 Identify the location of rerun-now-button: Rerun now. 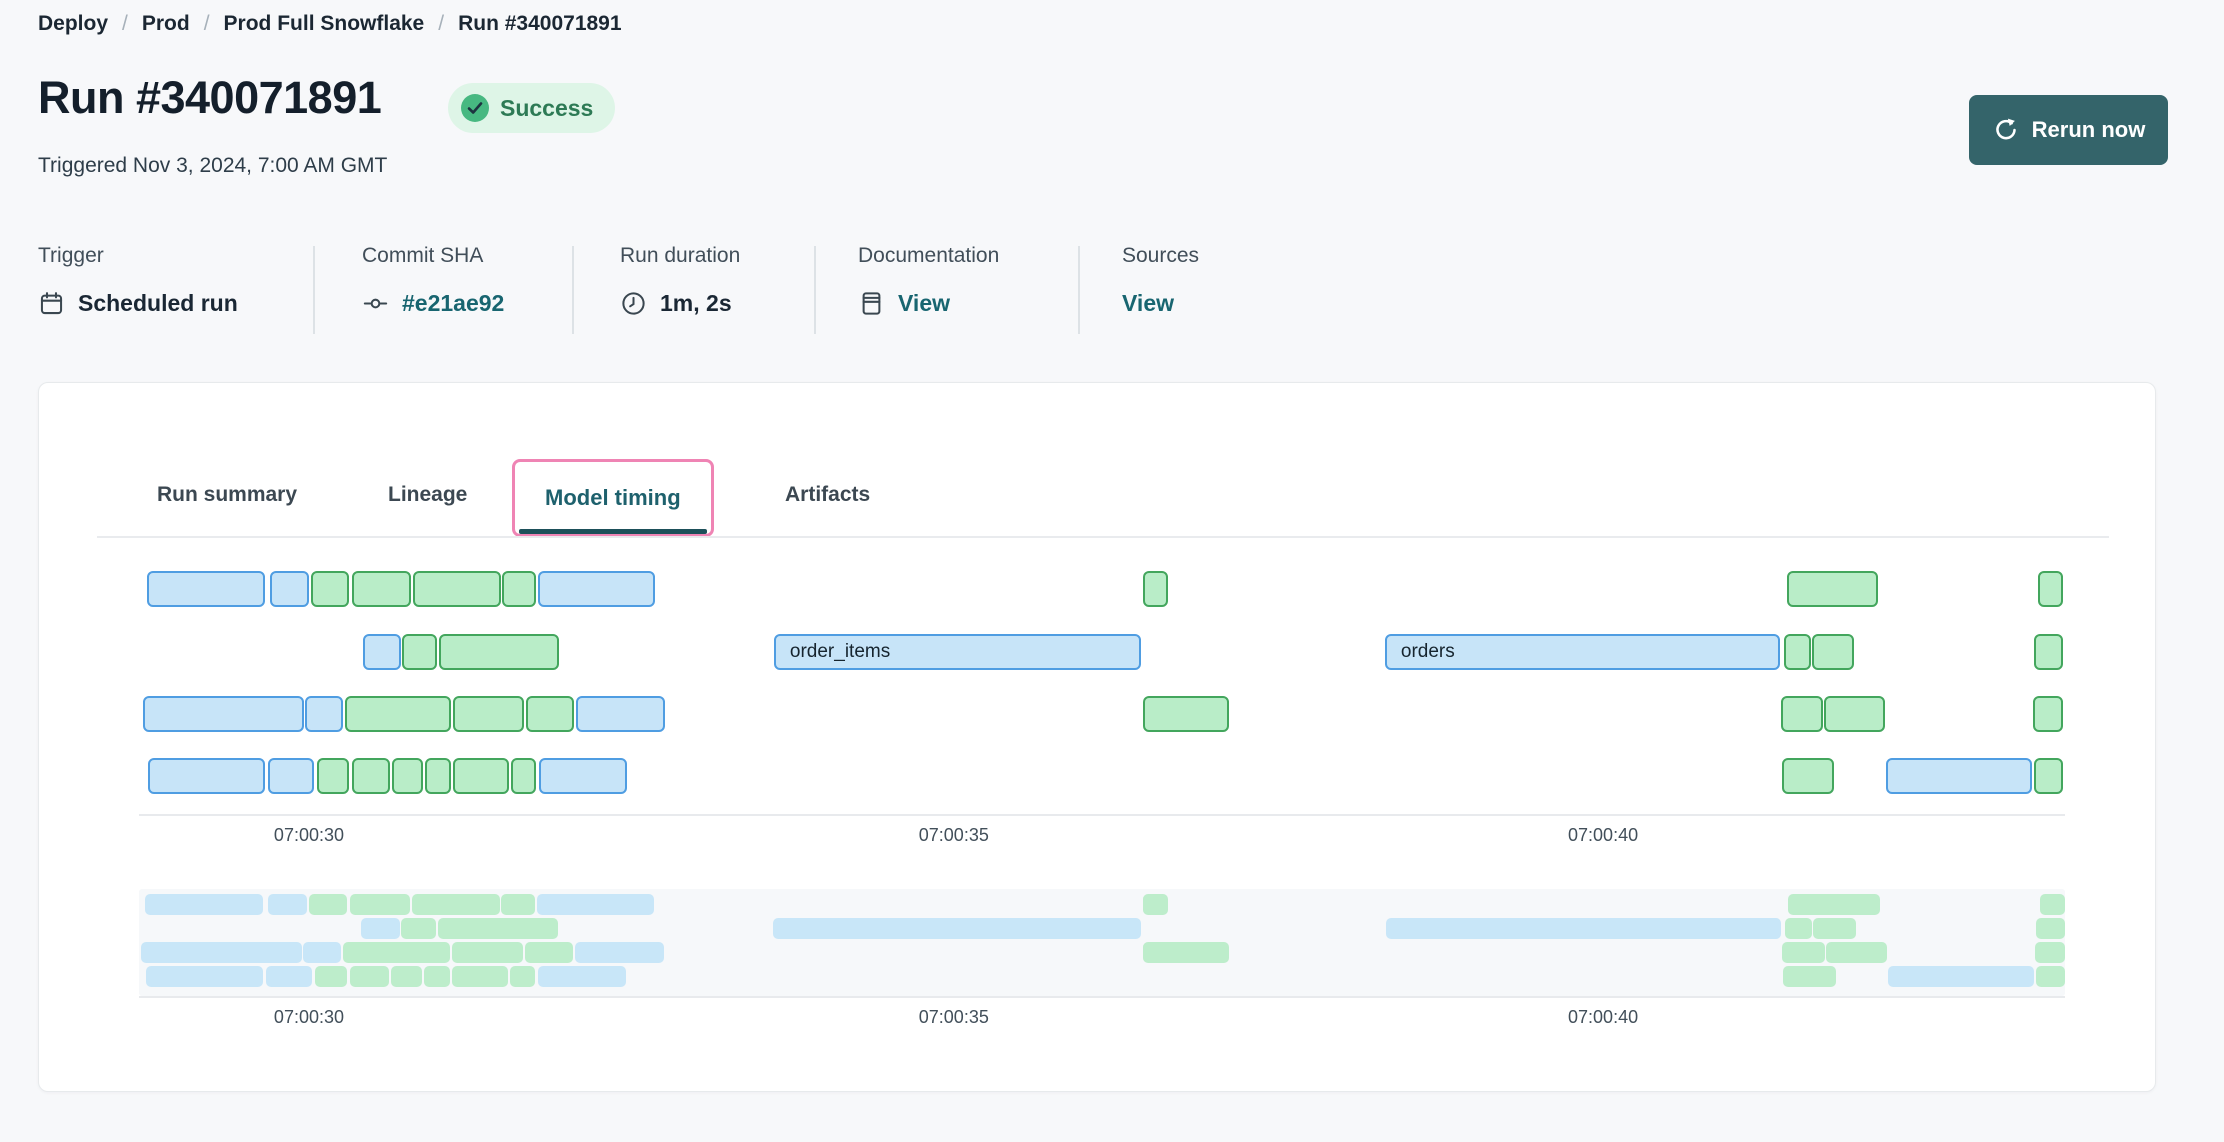
(2068, 130).